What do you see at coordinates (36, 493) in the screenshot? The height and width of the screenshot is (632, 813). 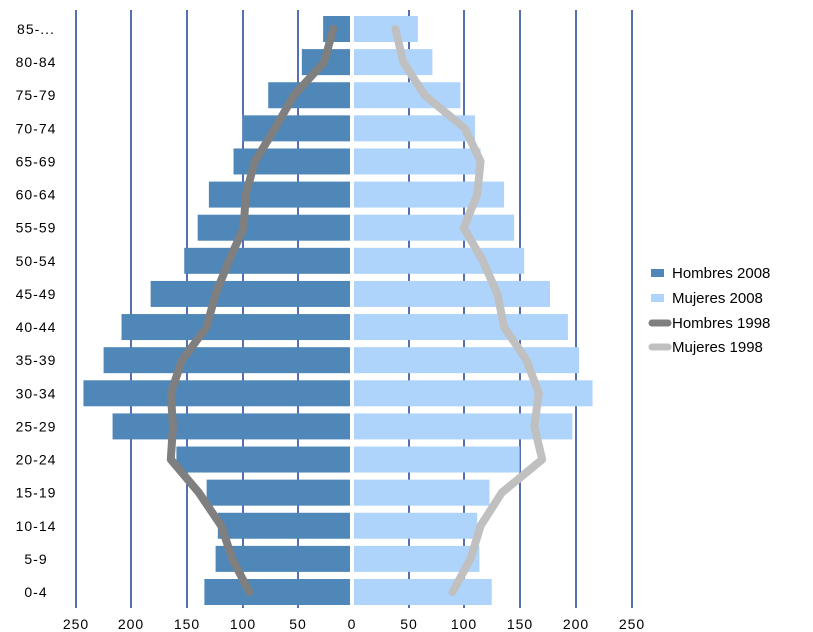 I see `y-tick-label: 15-19` at bounding box center [36, 493].